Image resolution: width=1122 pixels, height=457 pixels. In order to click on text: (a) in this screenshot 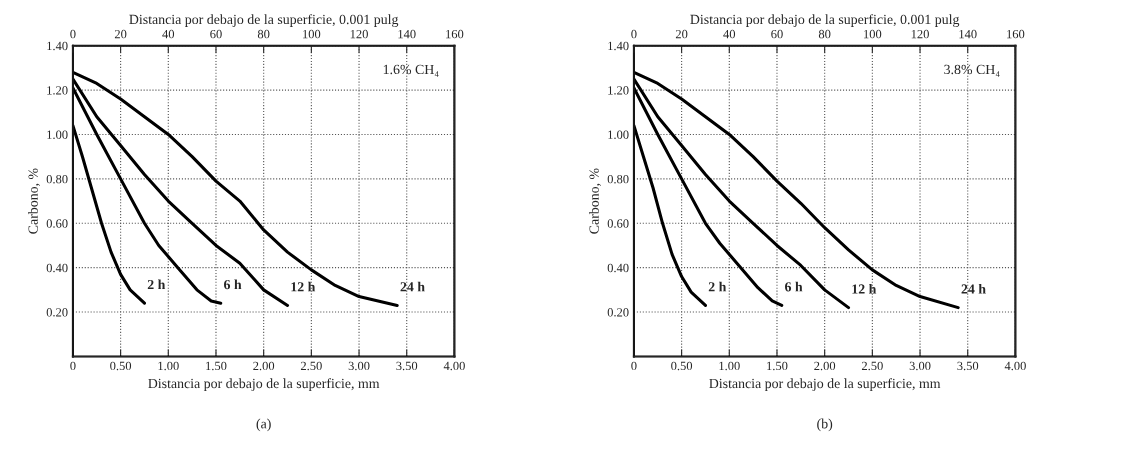, I will do `click(263, 425)`.